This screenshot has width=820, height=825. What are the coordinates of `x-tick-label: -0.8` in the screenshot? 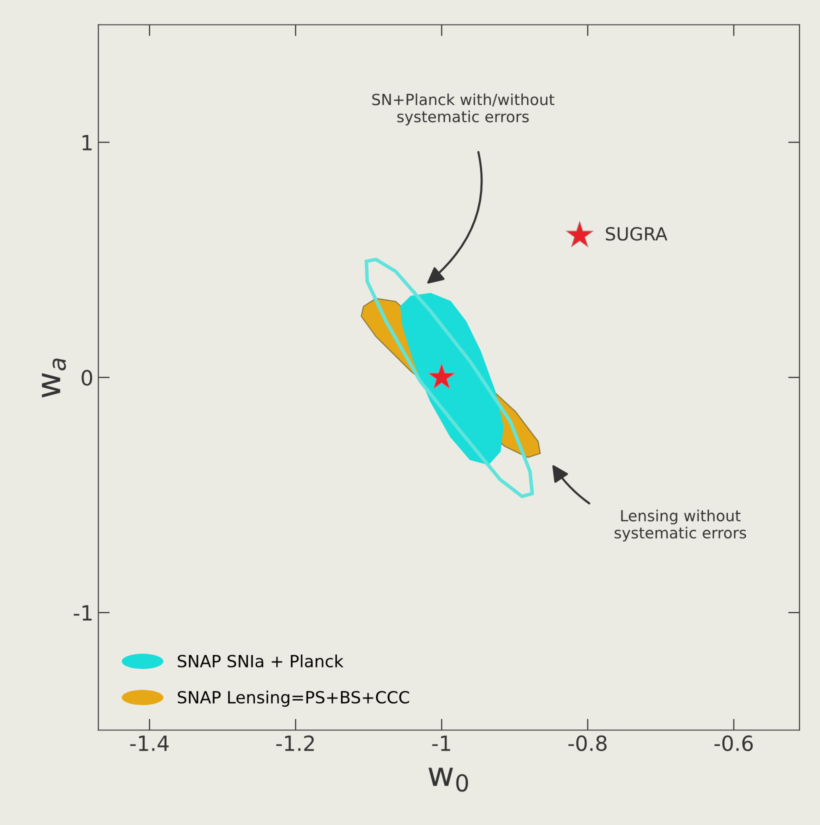 It's located at (587, 743).